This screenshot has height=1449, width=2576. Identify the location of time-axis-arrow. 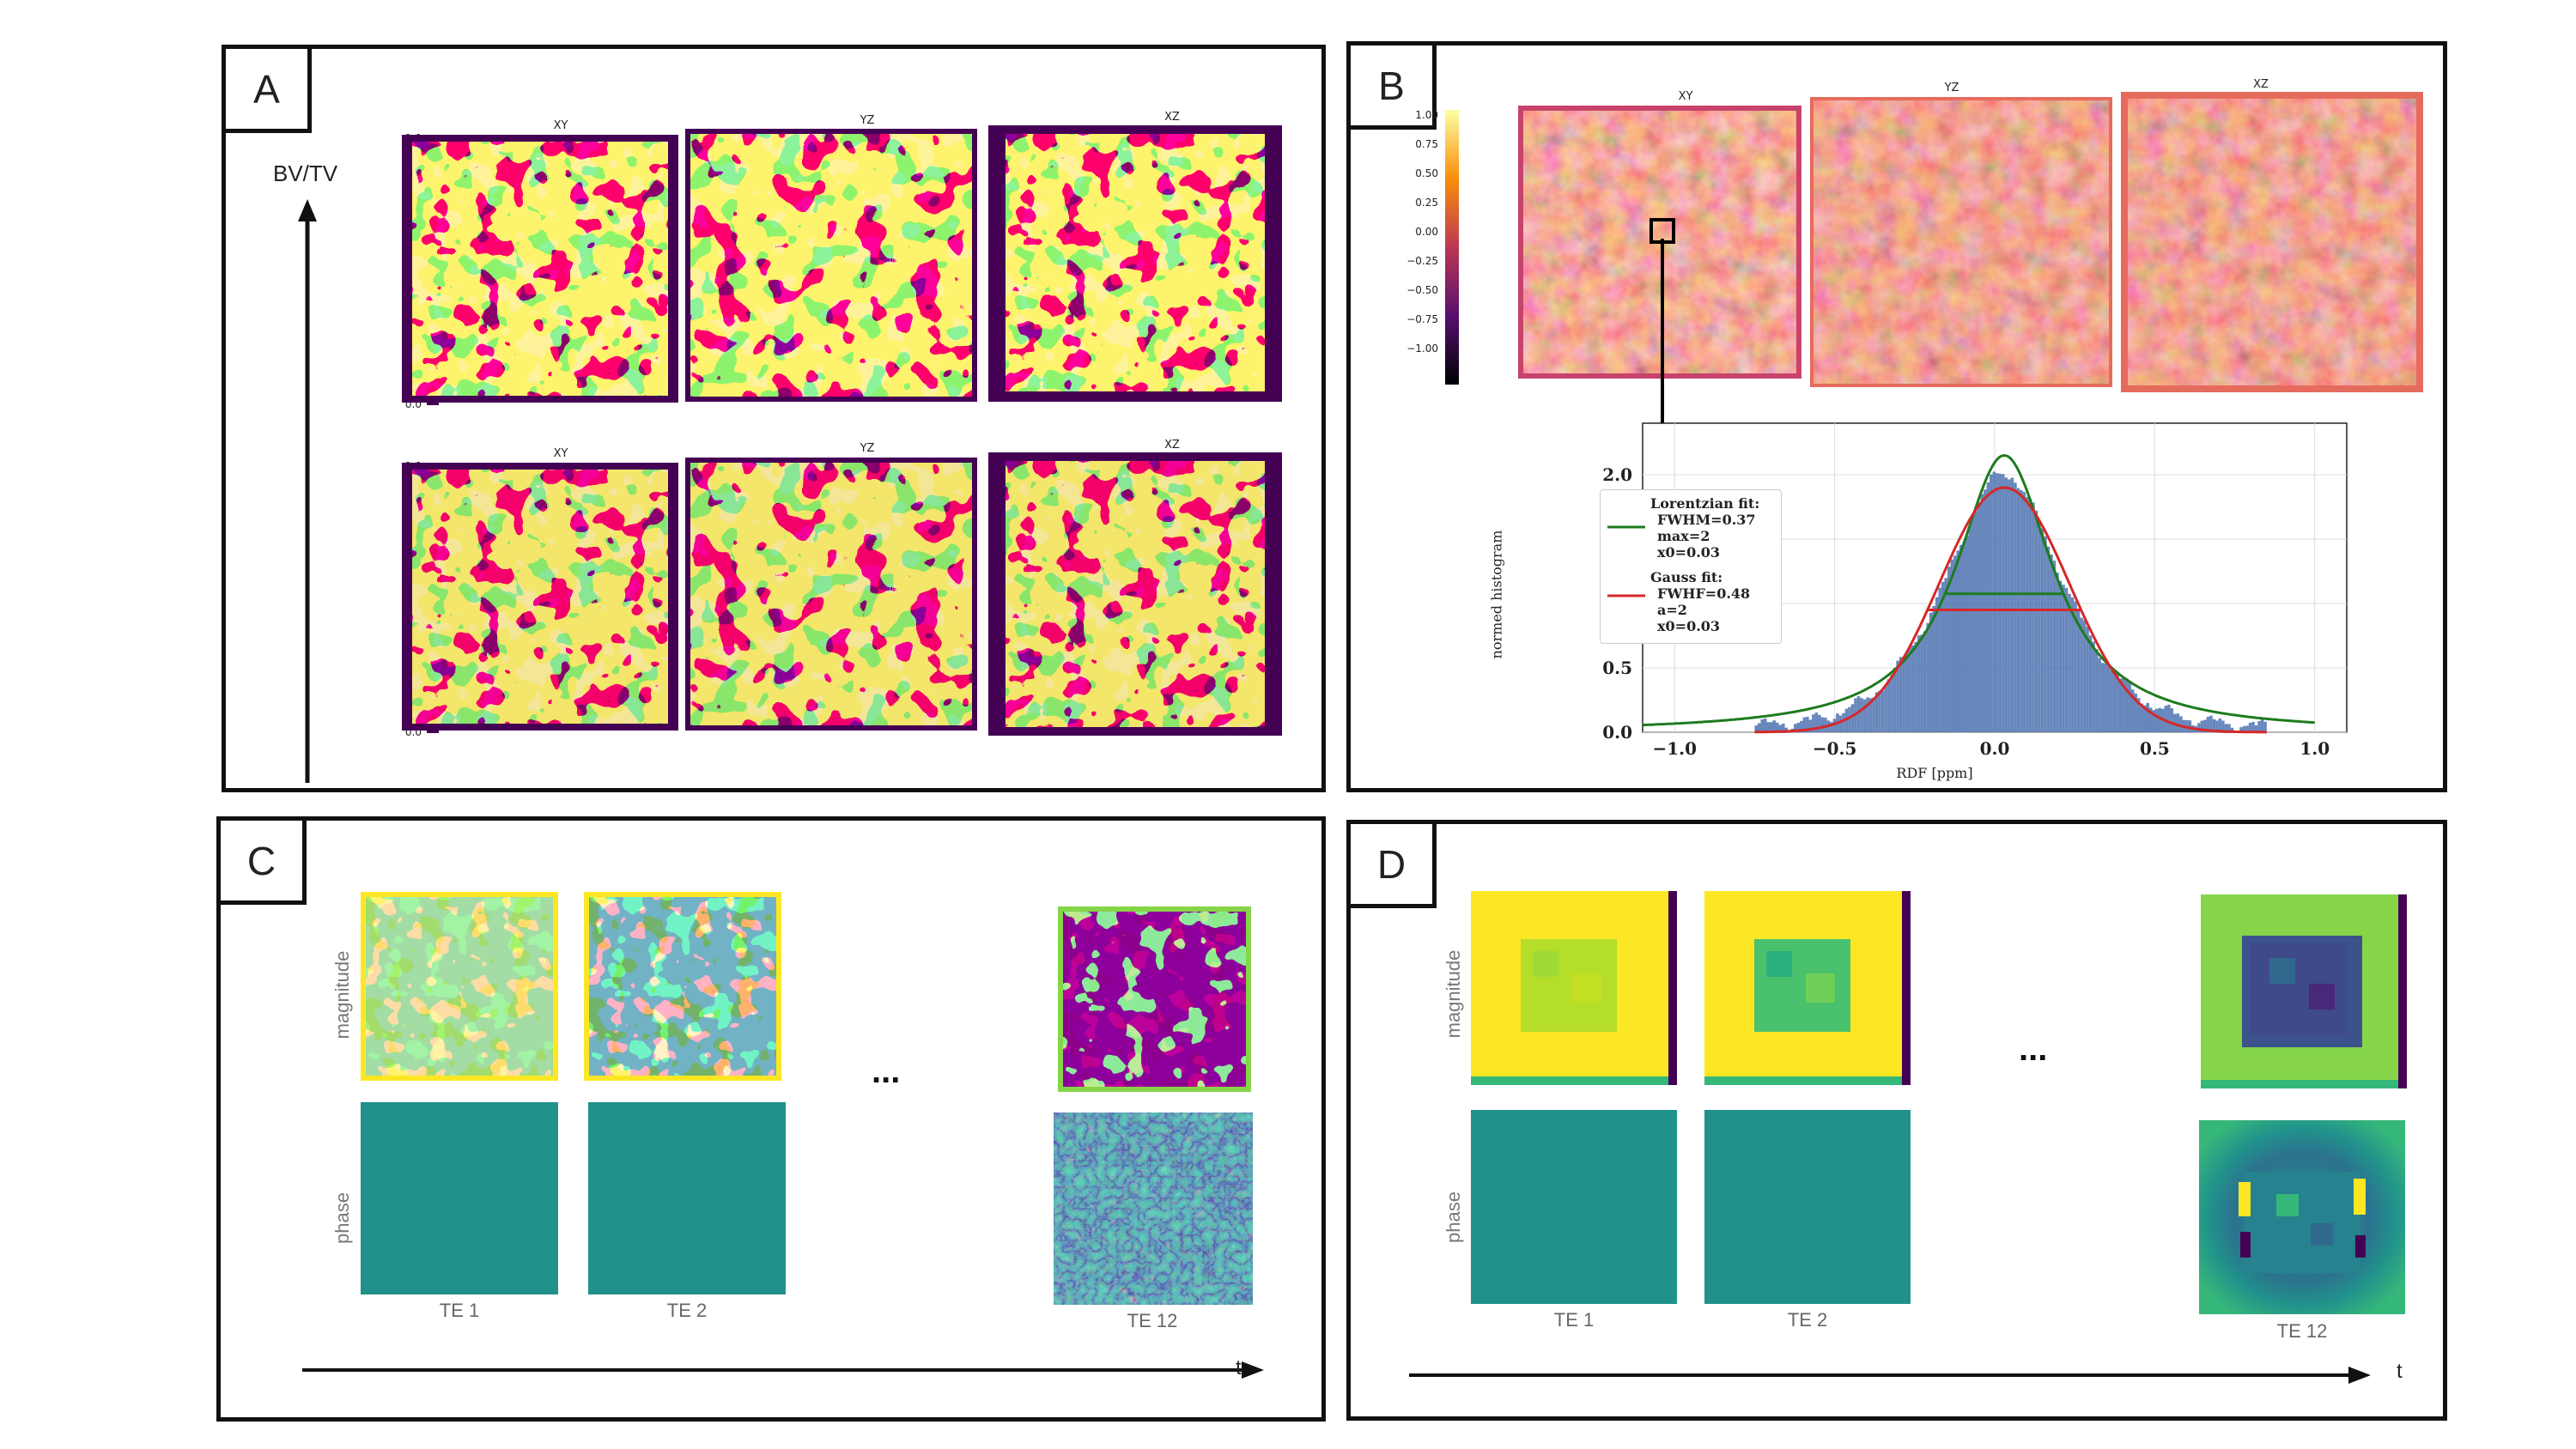
(1890, 1375).